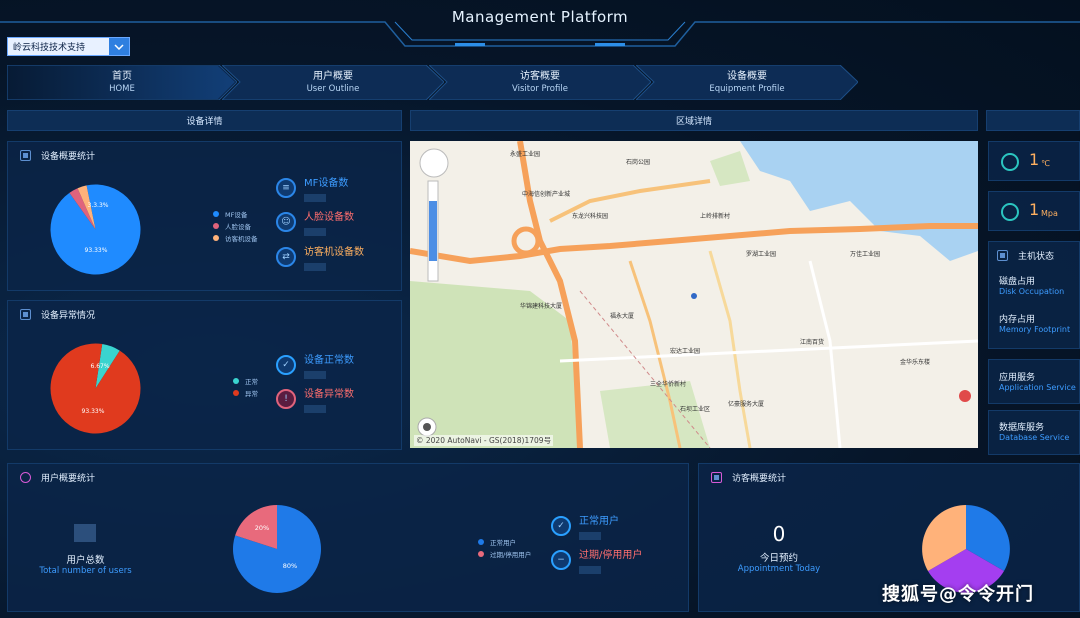 This screenshot has width=1080, height=618. Describe the element at coordinates (747, 82) in the screenshot. I see `tab-equipment-profile: 设备概要 Equipment Profile` at that location.